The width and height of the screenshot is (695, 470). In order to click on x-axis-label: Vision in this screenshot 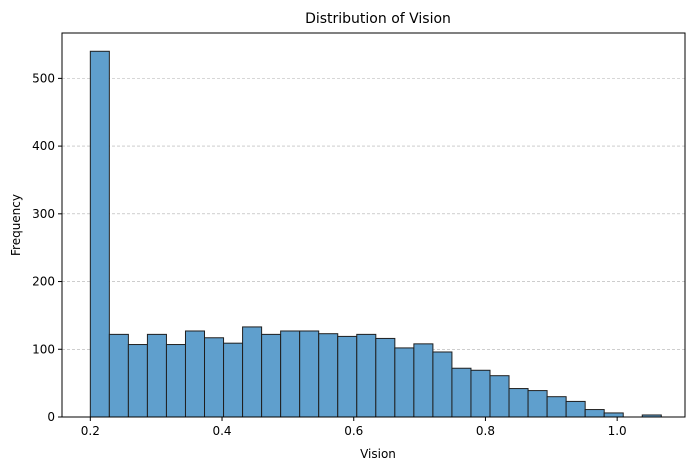, I will do `click(378, 454)`.